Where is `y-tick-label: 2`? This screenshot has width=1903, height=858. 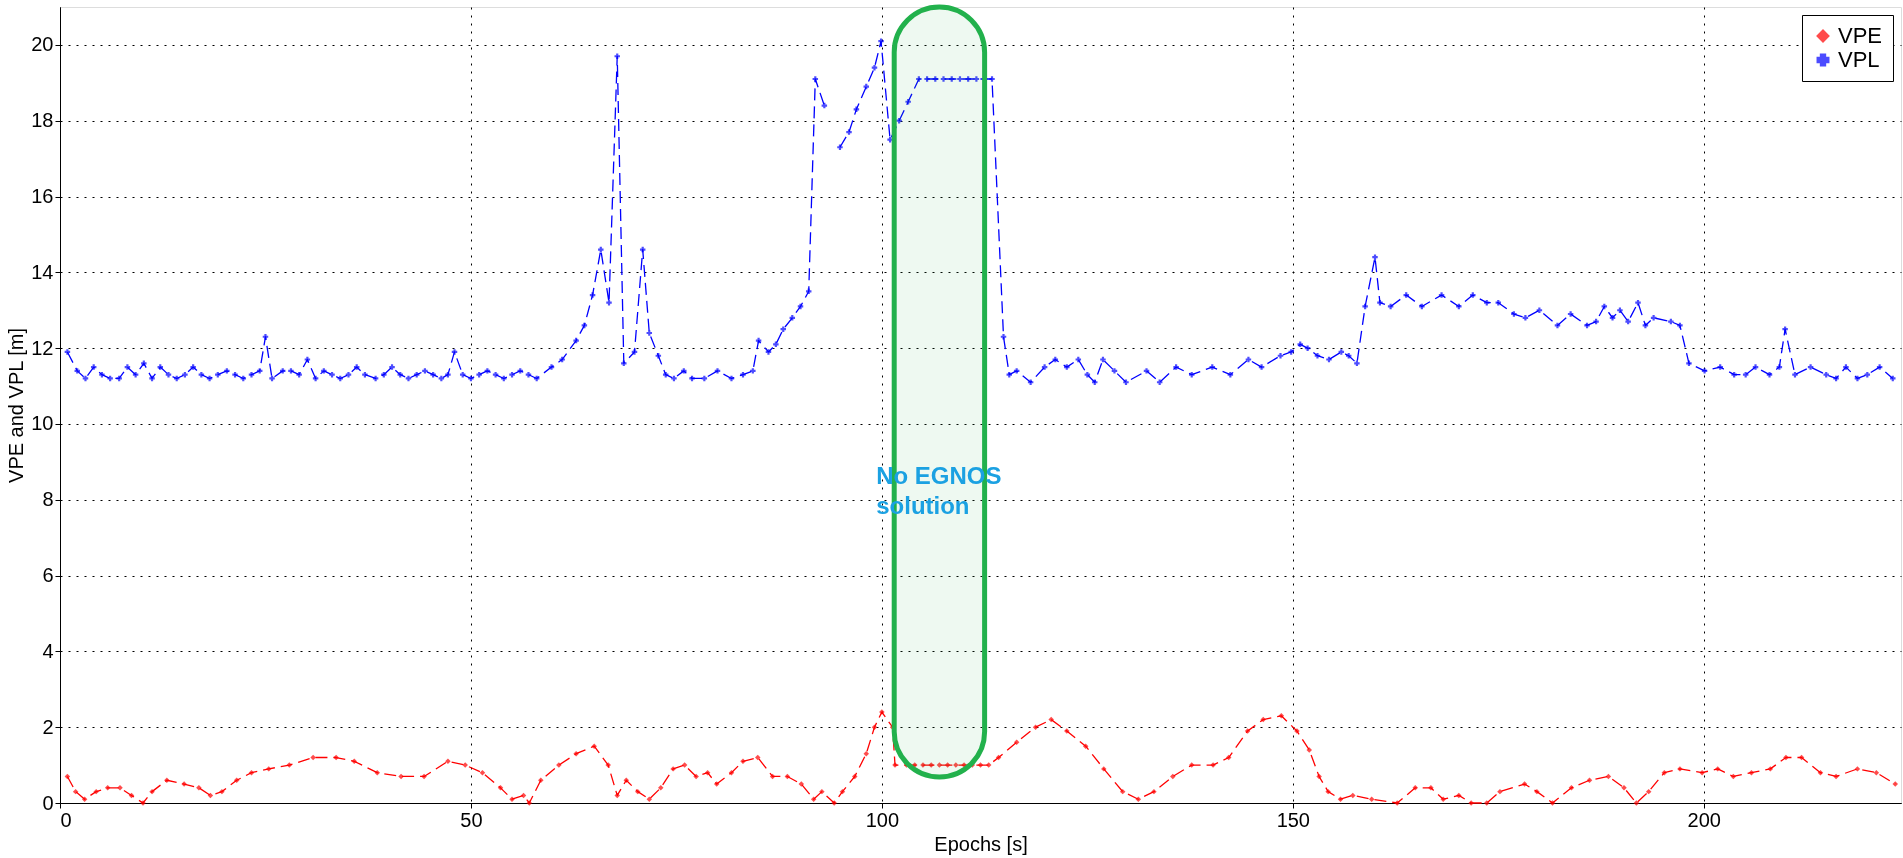 y-tick-label: 2 is located at coordinates (48, 726).